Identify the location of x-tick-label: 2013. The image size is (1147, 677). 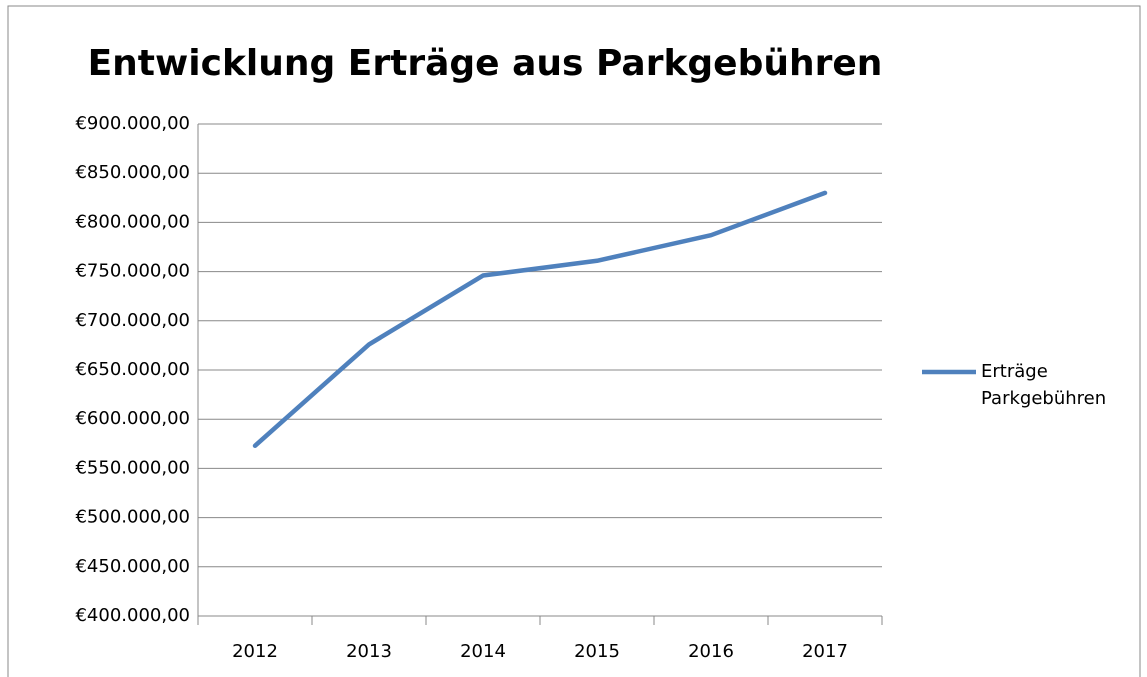
(369, 651).